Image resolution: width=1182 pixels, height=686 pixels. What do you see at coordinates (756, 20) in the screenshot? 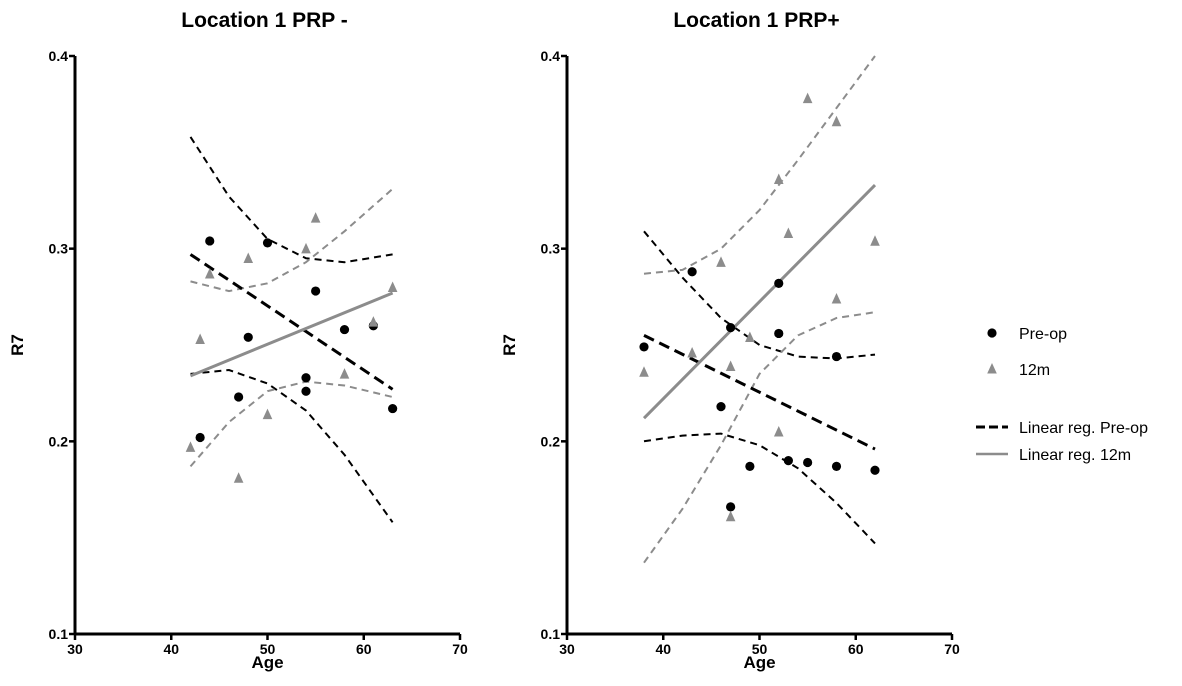
I see `chart-title: Location 1 PRP+` at bounding box center [756, 20].